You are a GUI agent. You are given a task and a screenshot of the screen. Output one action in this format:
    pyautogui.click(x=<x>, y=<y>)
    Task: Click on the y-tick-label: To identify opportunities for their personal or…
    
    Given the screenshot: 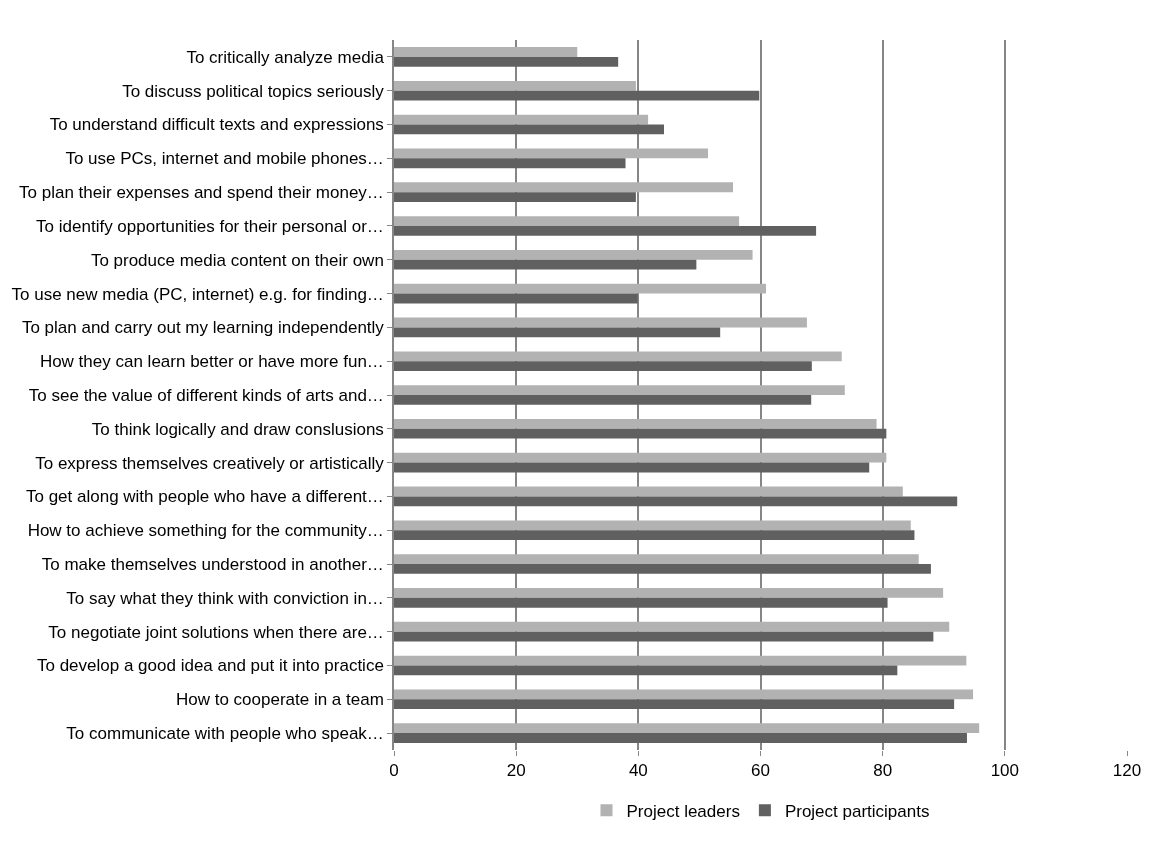 What is the action you would take?
    pyautogui.click(x=210, y=226)
    